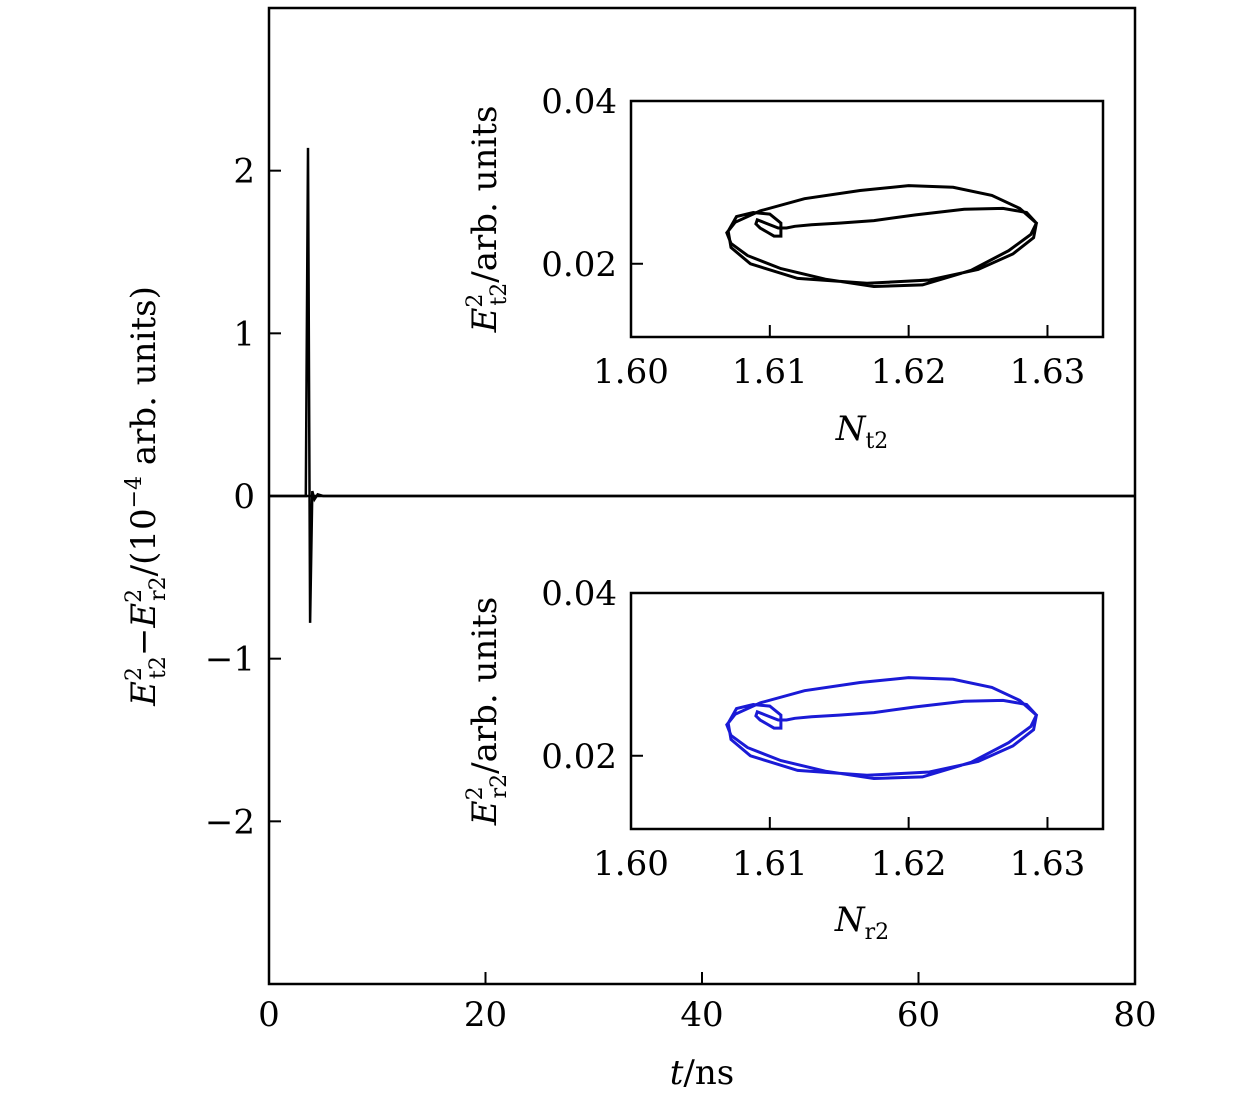 This screenshot has height=1102, width=1260. I want to click on upper-inset-y-label-sub: t2, so click(499, 294).